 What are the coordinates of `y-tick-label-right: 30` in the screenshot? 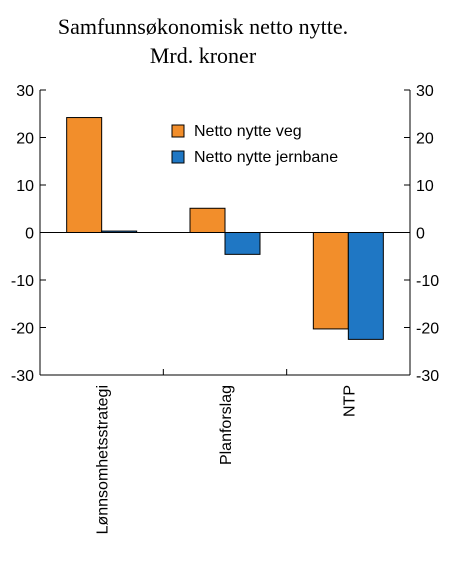 It's located at (425, 91).